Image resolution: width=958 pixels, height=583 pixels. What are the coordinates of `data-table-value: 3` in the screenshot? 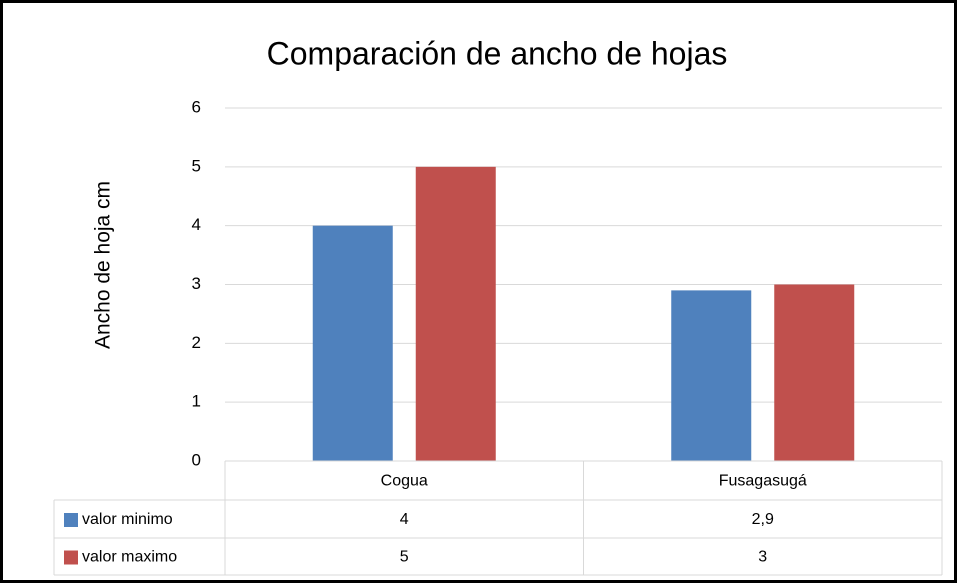 It's located at (762, 557).